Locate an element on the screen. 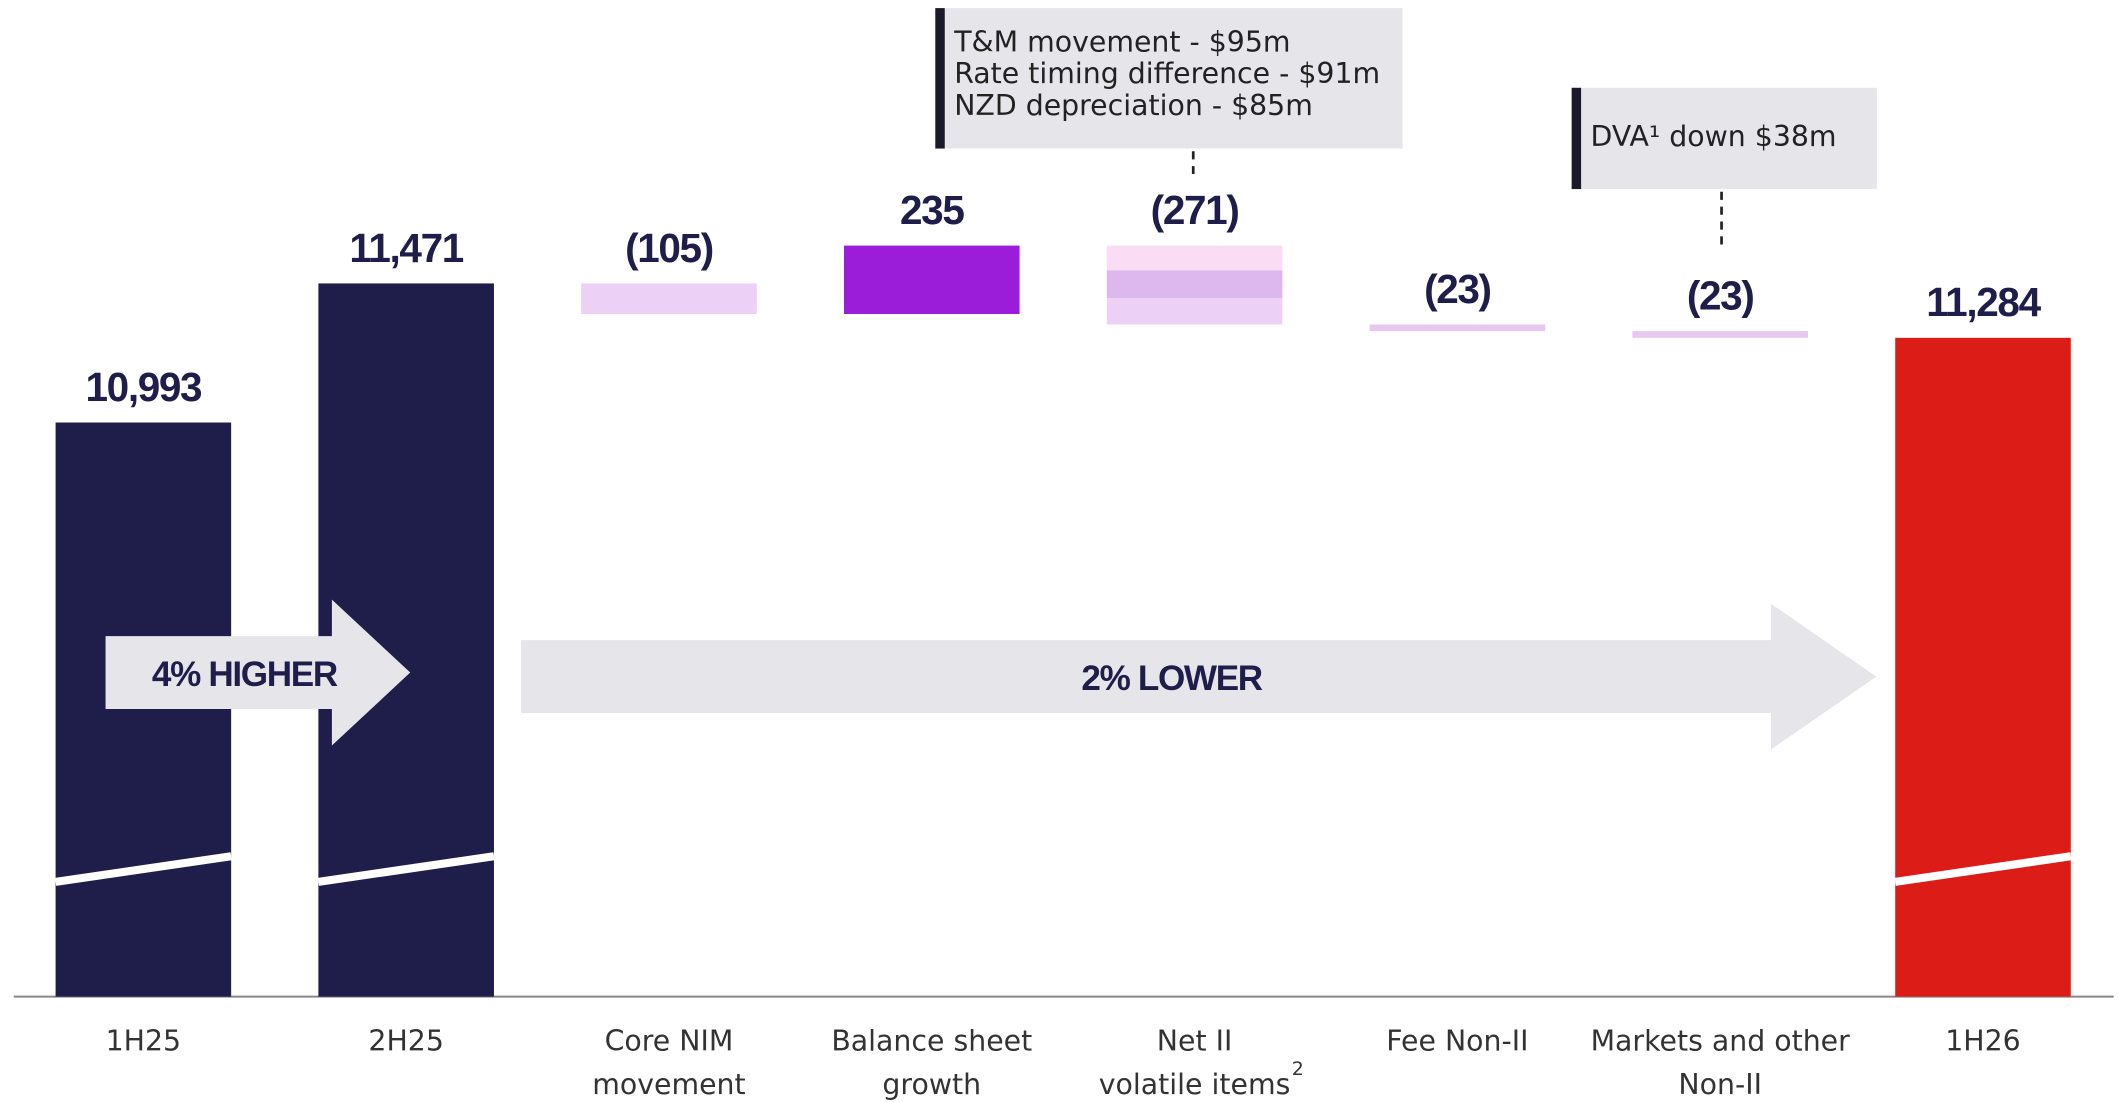 The image size is (2118, 1102). x-tick-label-line: volatile items is located at coordinates (1195, 1084).